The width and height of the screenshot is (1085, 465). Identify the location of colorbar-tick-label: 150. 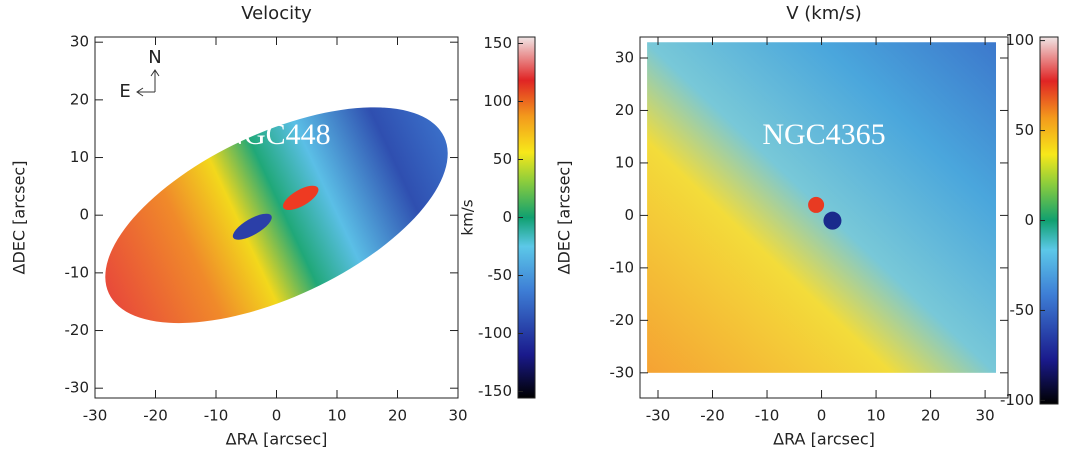
(497, 43).